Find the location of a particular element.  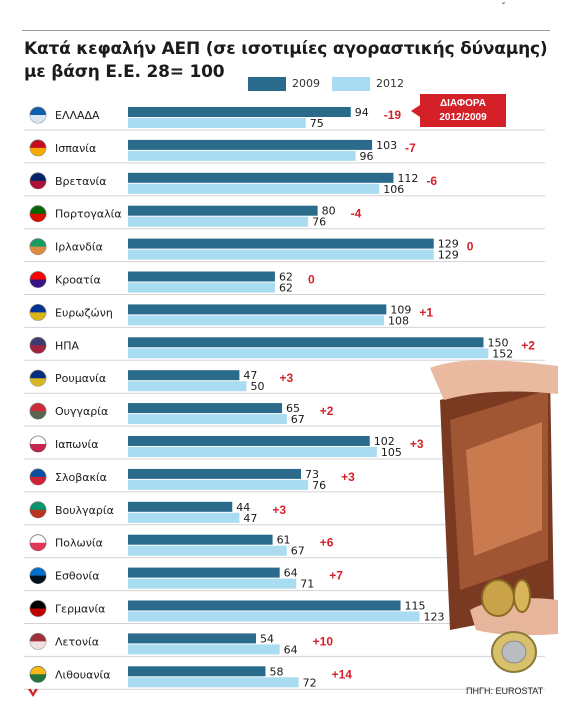

row-8-value-2009: 150 is located at coordinates (498, 342).